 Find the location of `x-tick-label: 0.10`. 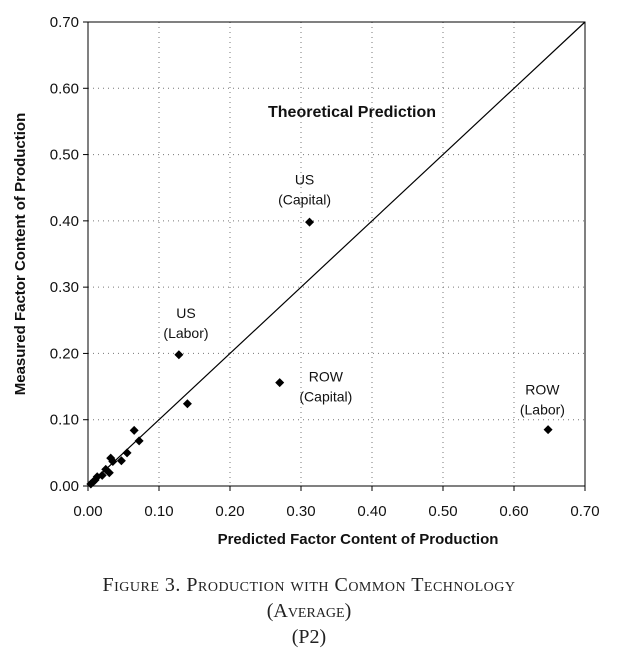

x-tick-label: 0.10 is located at coordinates (158, 511).